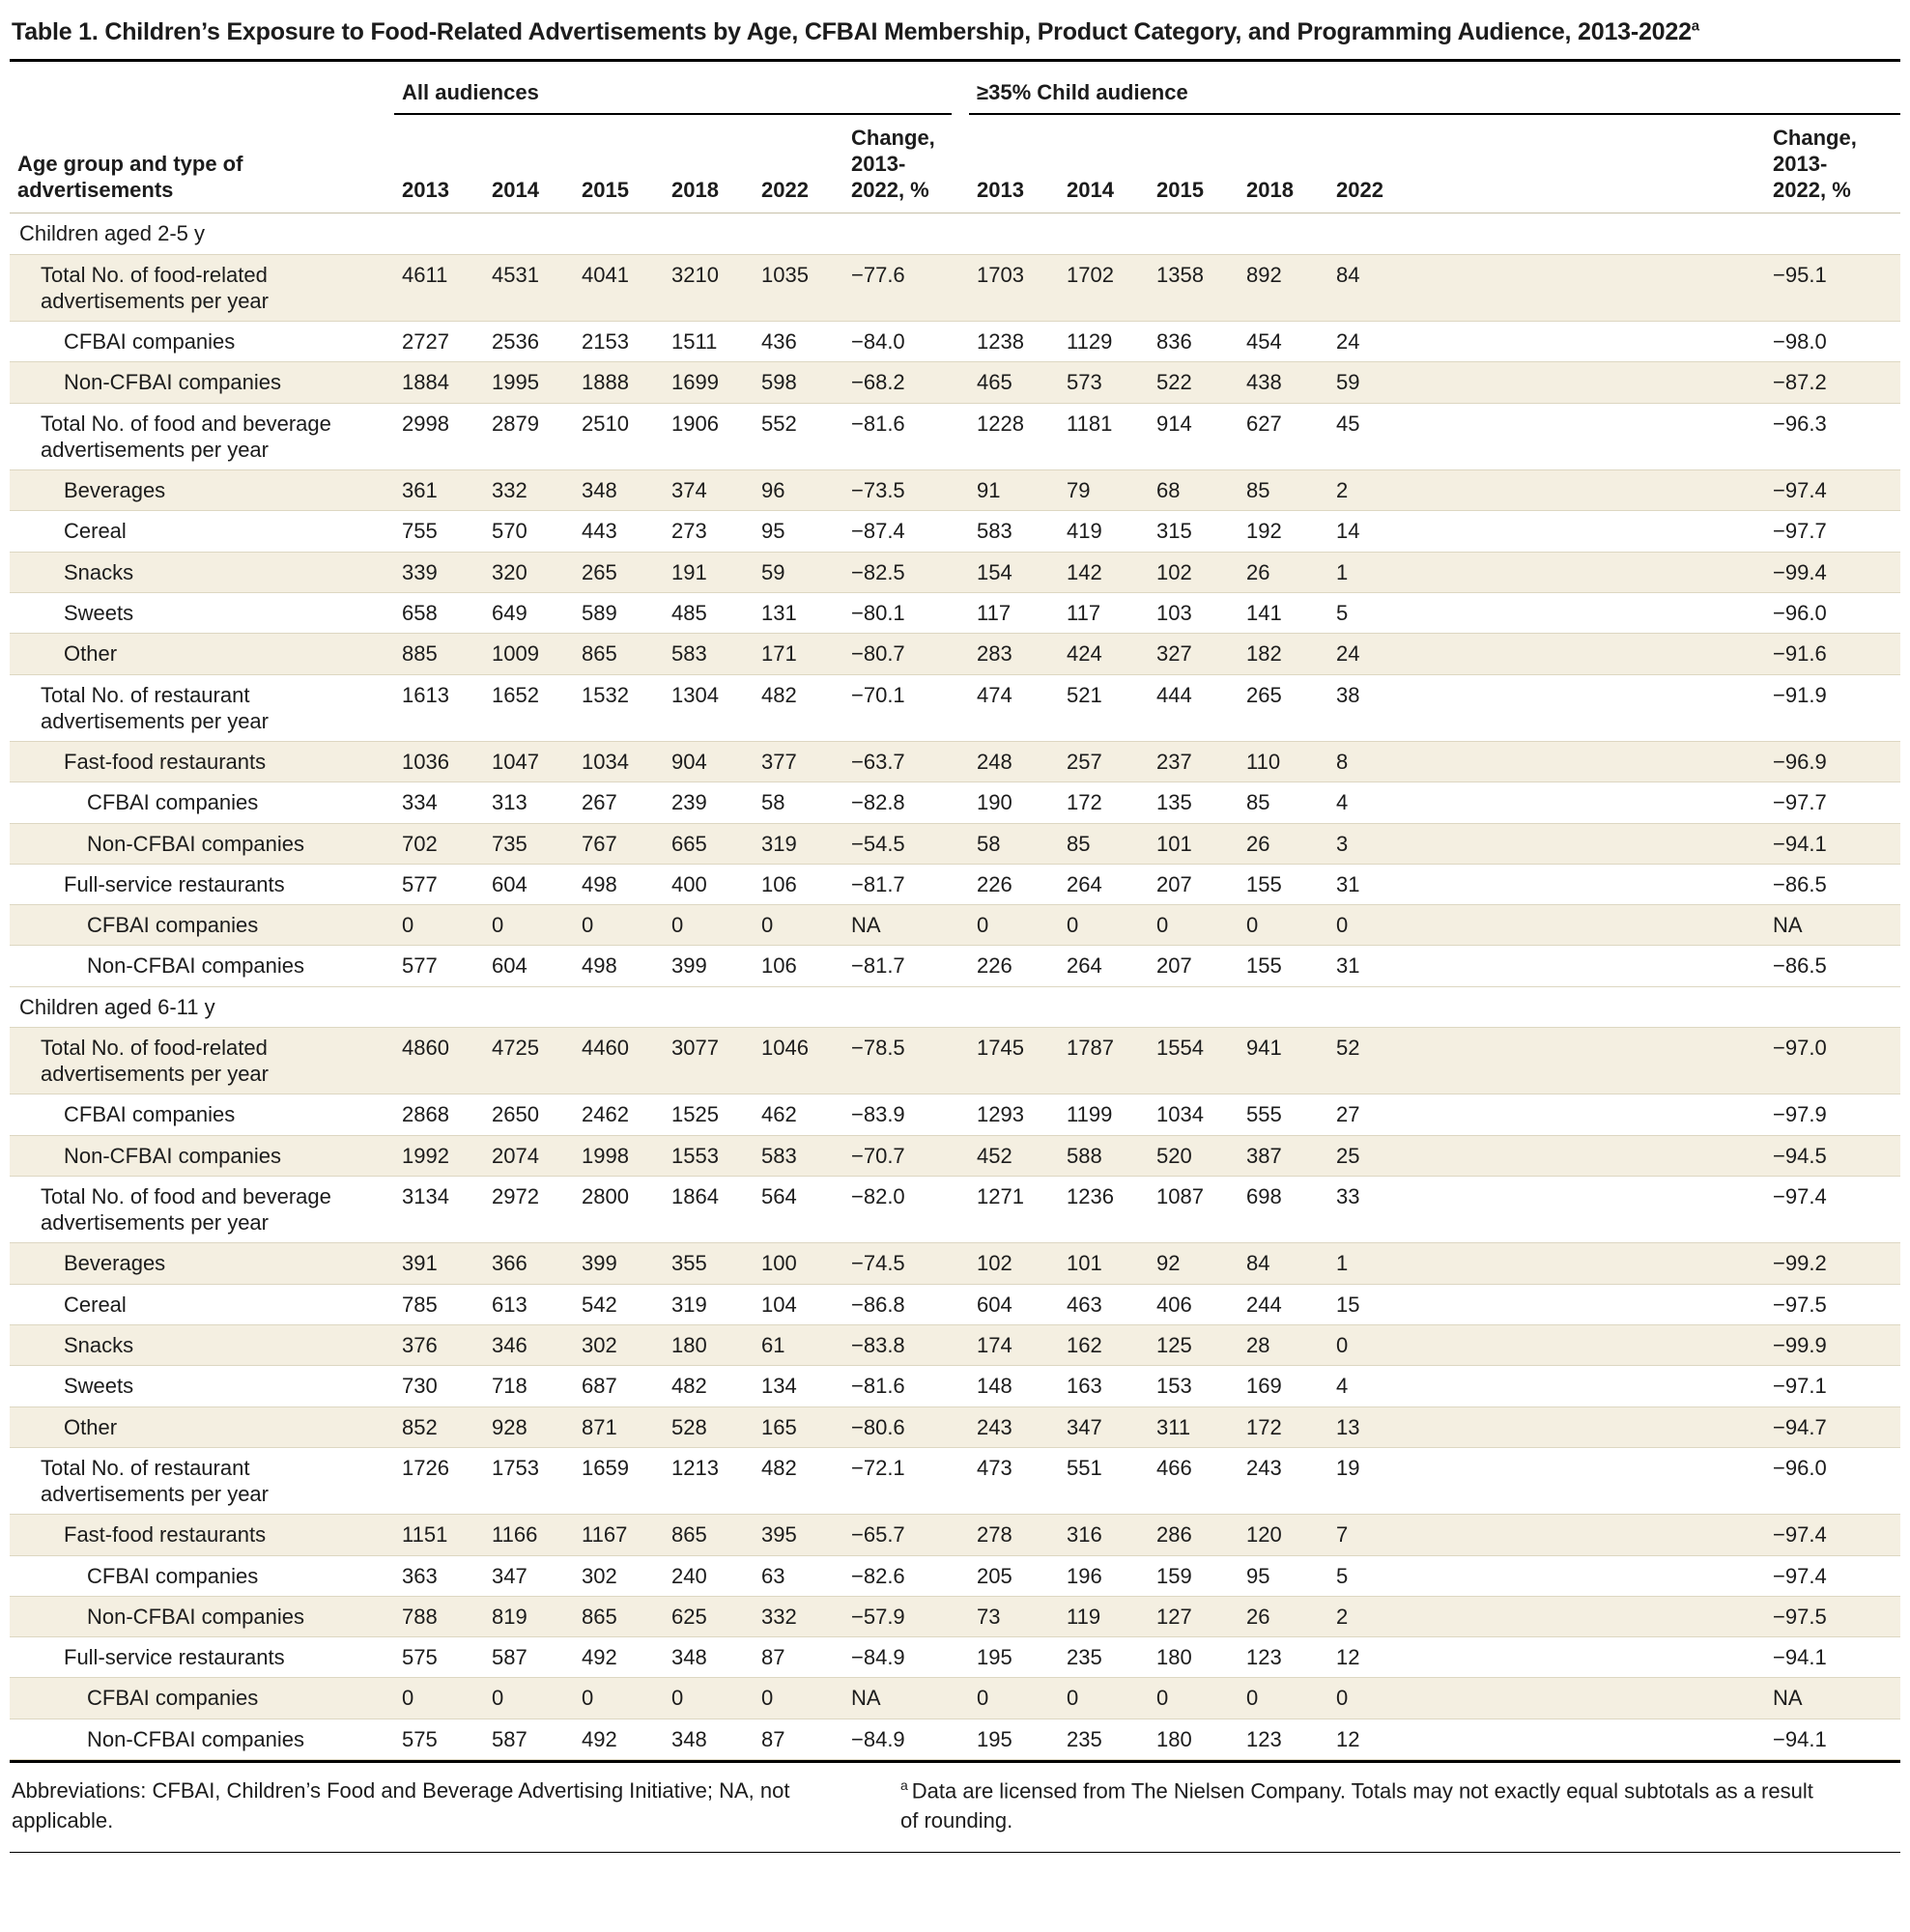  What do you see at coordinates (1194, 490) in the screenshot?
I see `value-cell: 68` at bounding box center [1194, 490].